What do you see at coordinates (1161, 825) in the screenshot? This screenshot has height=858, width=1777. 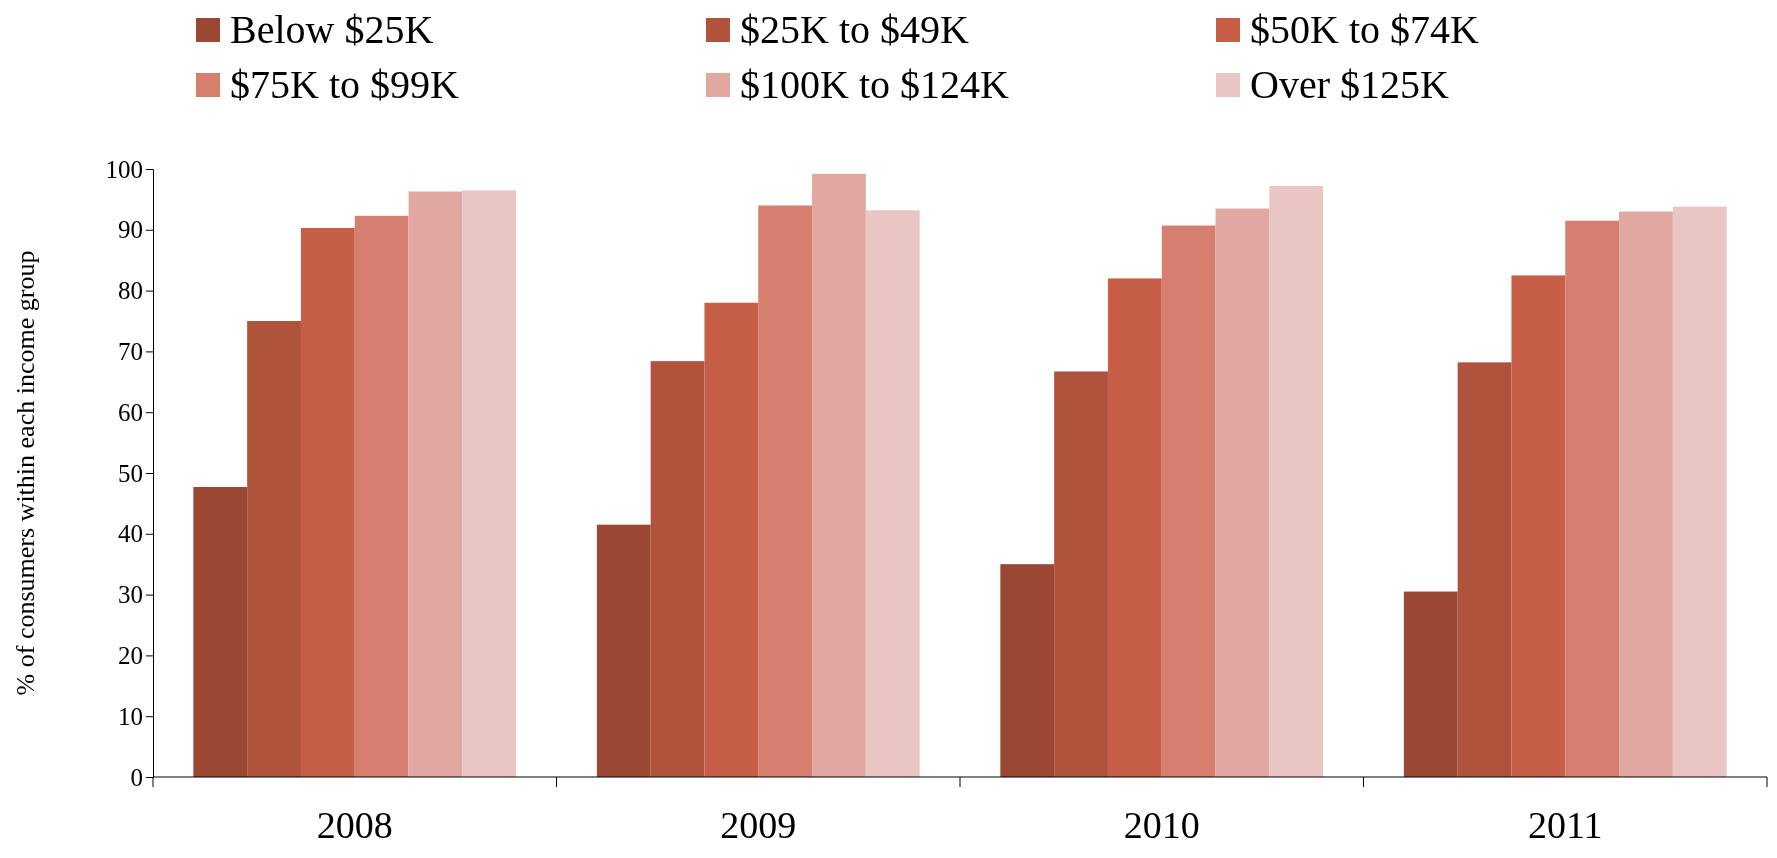 I see `x-tick-label: 2010` at bounding box center [1161, 825].